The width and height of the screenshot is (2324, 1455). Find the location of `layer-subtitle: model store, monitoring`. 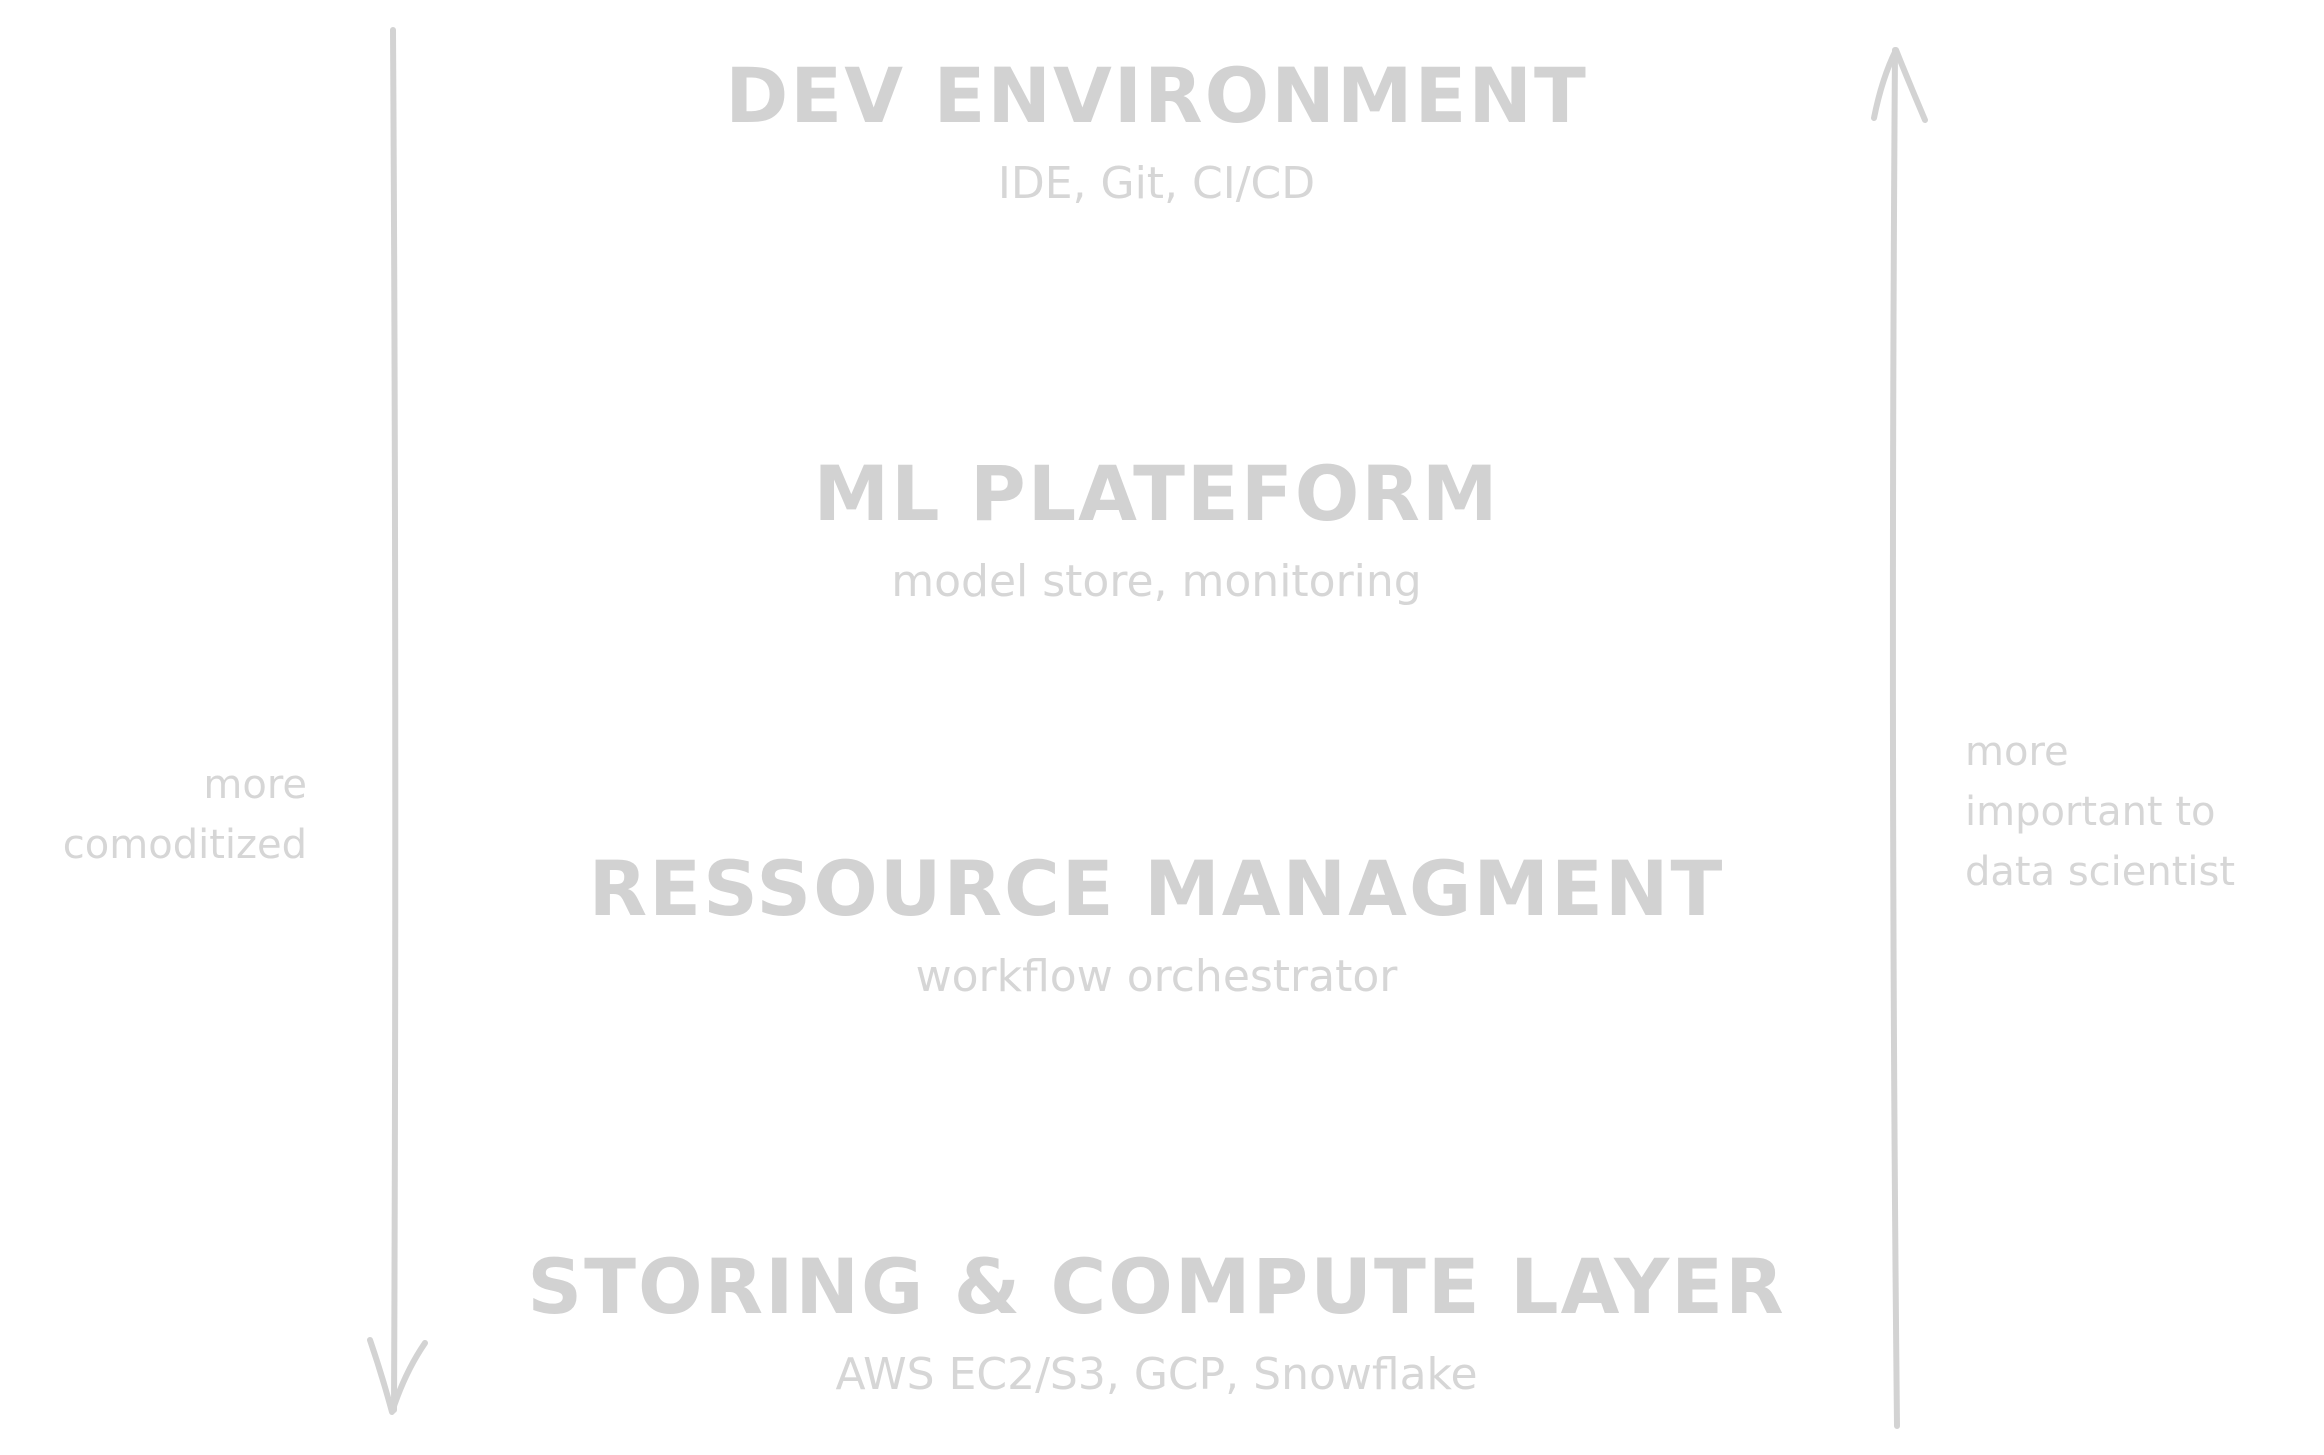

layer-subtitle: model store, monitoring is located at coordinates (1156, 581).